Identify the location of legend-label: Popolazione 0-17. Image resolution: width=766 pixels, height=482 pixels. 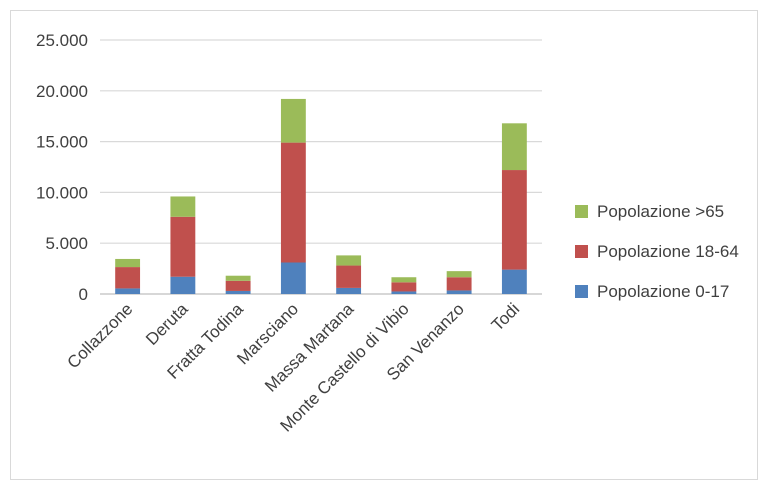
(663, 291).